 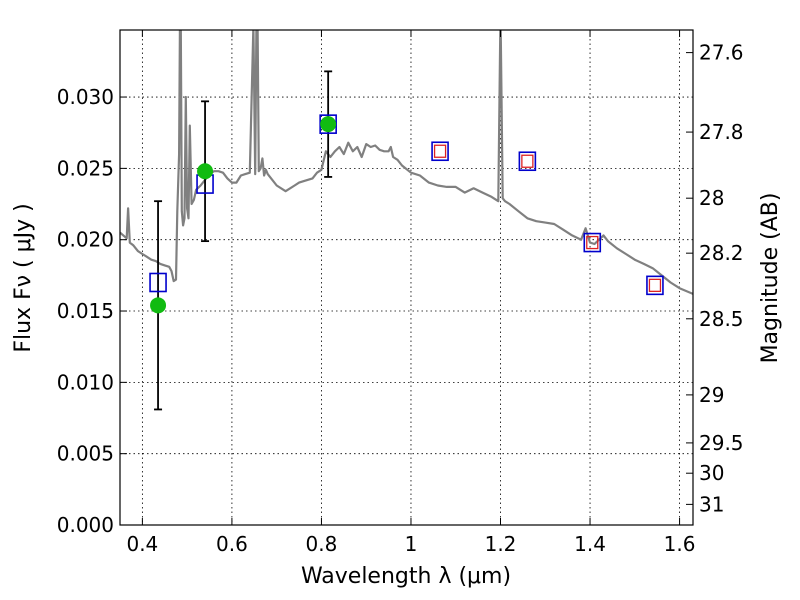 What do you see at coordinates (232, 544) in the screenshot?
I see `x-tick-label: 0.6` at bounding box center [232, 544].